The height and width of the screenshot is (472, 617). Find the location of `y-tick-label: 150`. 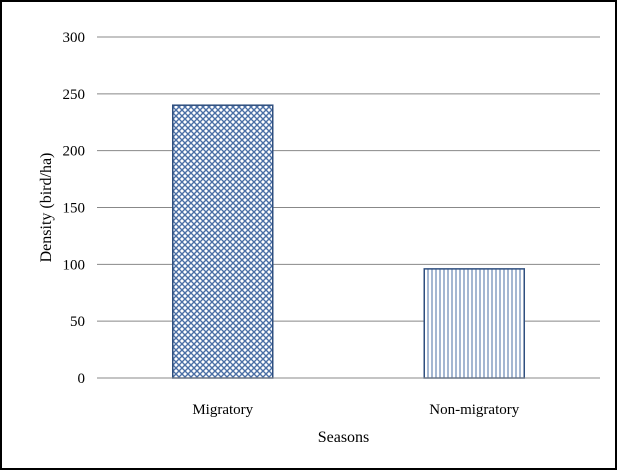

y-tick-label: 150 is located at coordinates (74, 209).